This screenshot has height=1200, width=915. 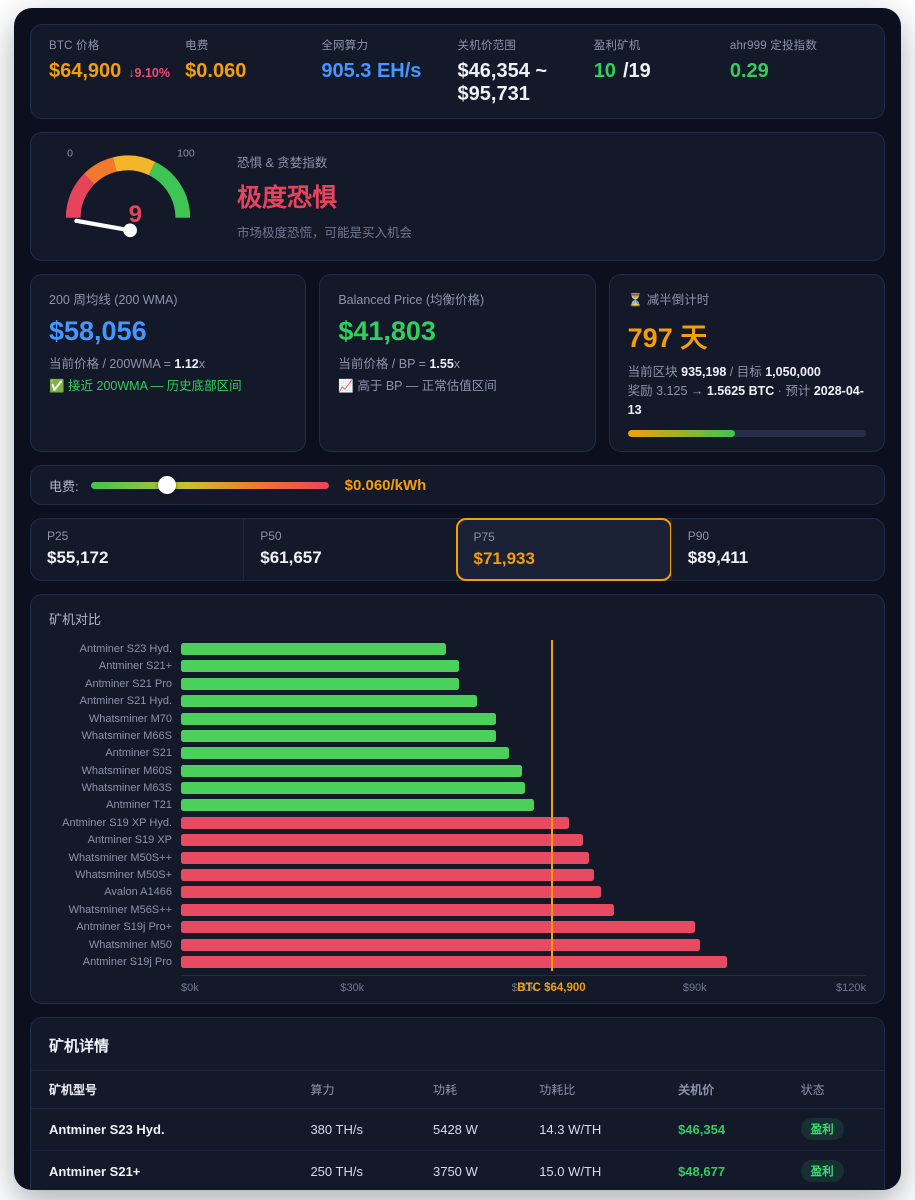 I want to click on status-badge: 盈利, so click(x=822, y=1129).